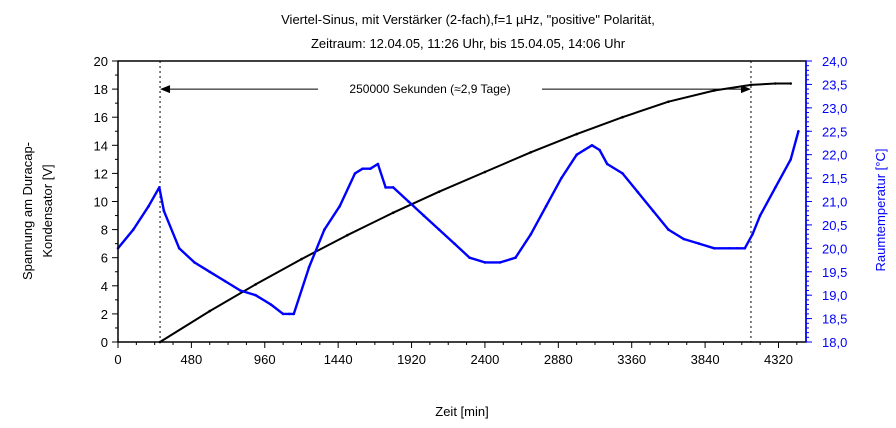 The image size is (896, 428). What do you see at coordinates (117, 359) in the screenshot?
I see `x-tick-label: 0` at bounding box center [117, 359].